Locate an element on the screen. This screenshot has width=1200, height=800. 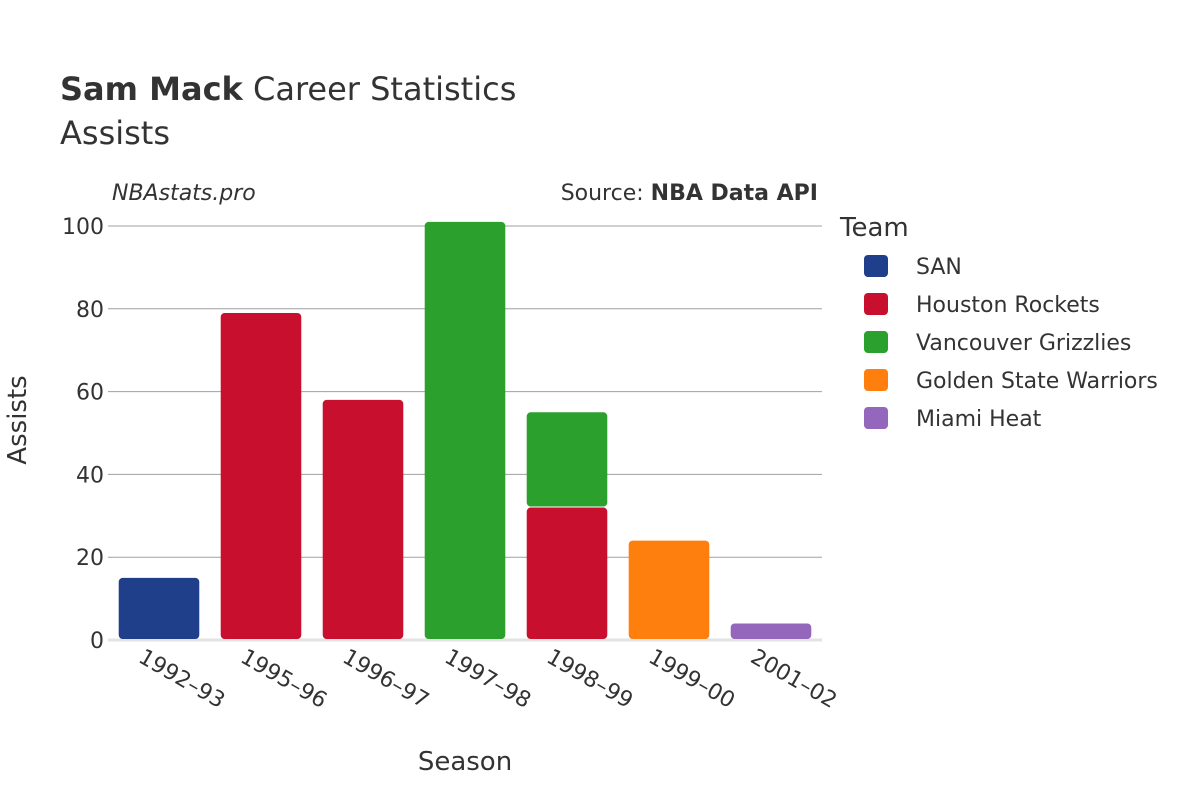
chart-title: Sam Mack Career Statistics is located at coordinates (288, 89).